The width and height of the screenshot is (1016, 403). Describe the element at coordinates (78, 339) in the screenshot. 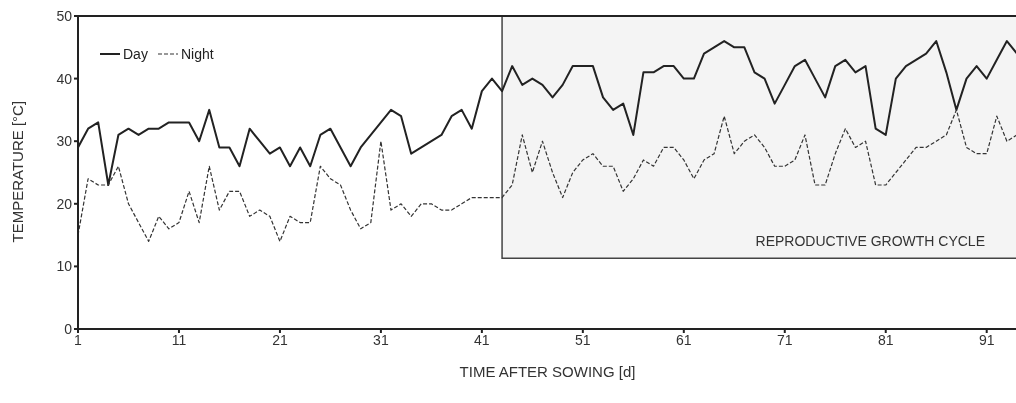

I see `x-tick-label: 1` at that location.